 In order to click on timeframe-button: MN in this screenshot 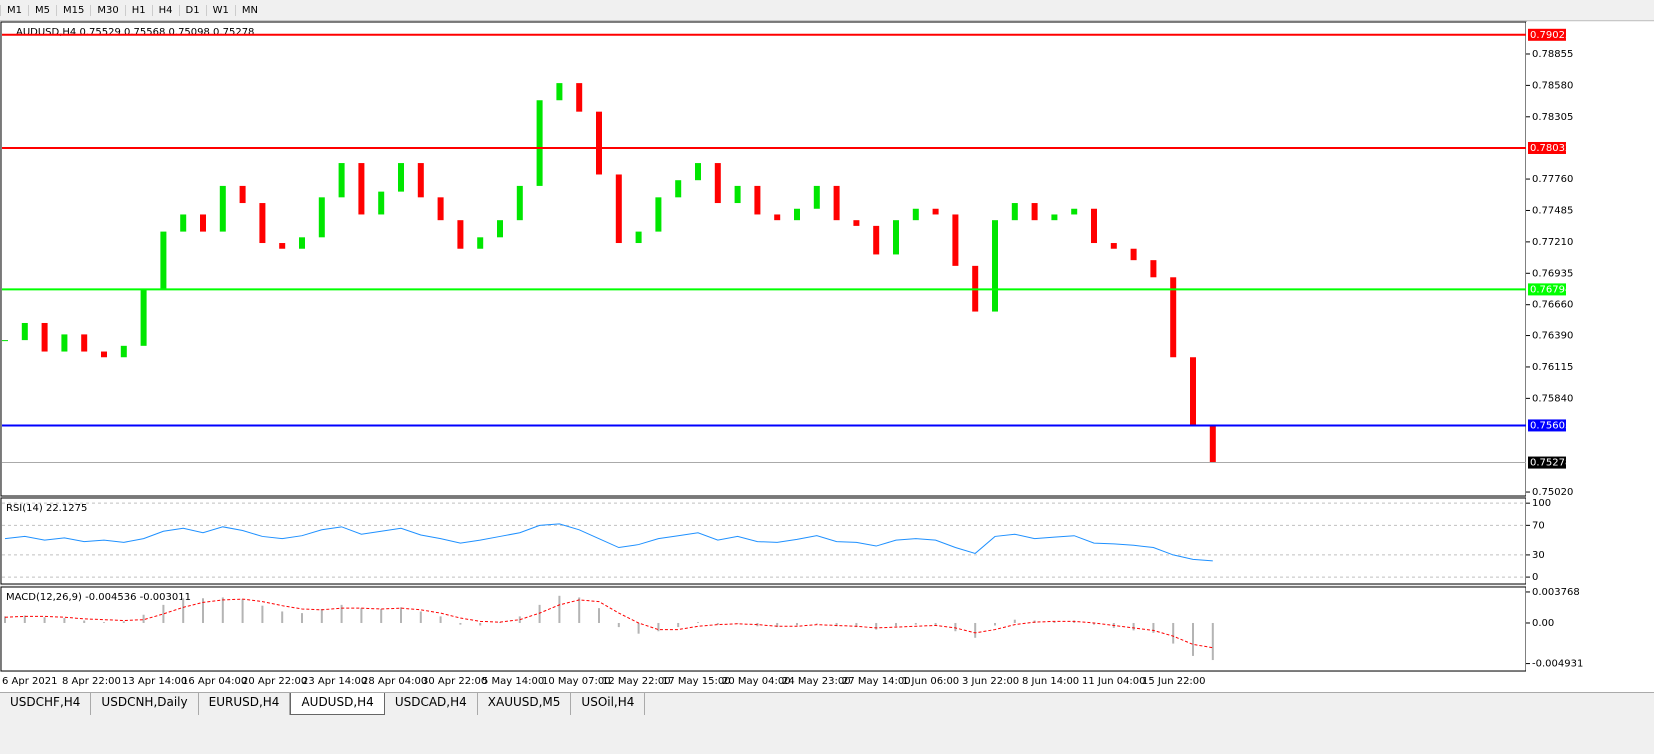, I will do `click(249, 10)`.